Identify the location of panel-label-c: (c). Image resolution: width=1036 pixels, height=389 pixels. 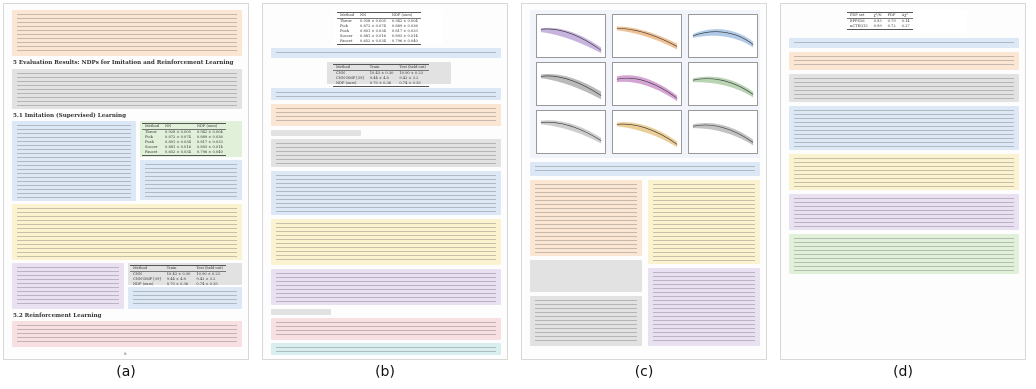
(644, 372).